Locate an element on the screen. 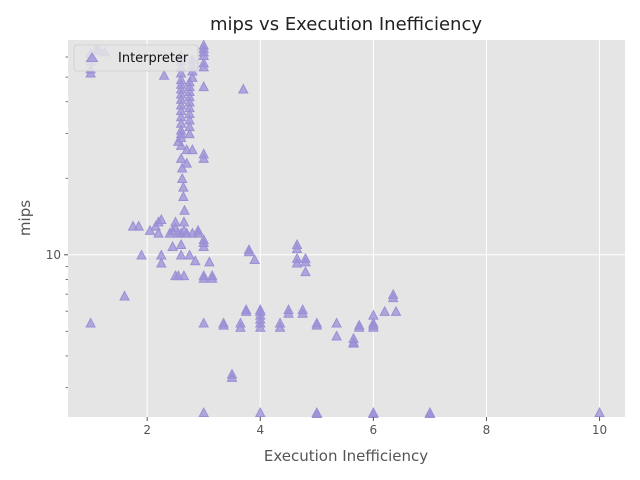  legend-marker-icon is located at coordinates (92, 57).